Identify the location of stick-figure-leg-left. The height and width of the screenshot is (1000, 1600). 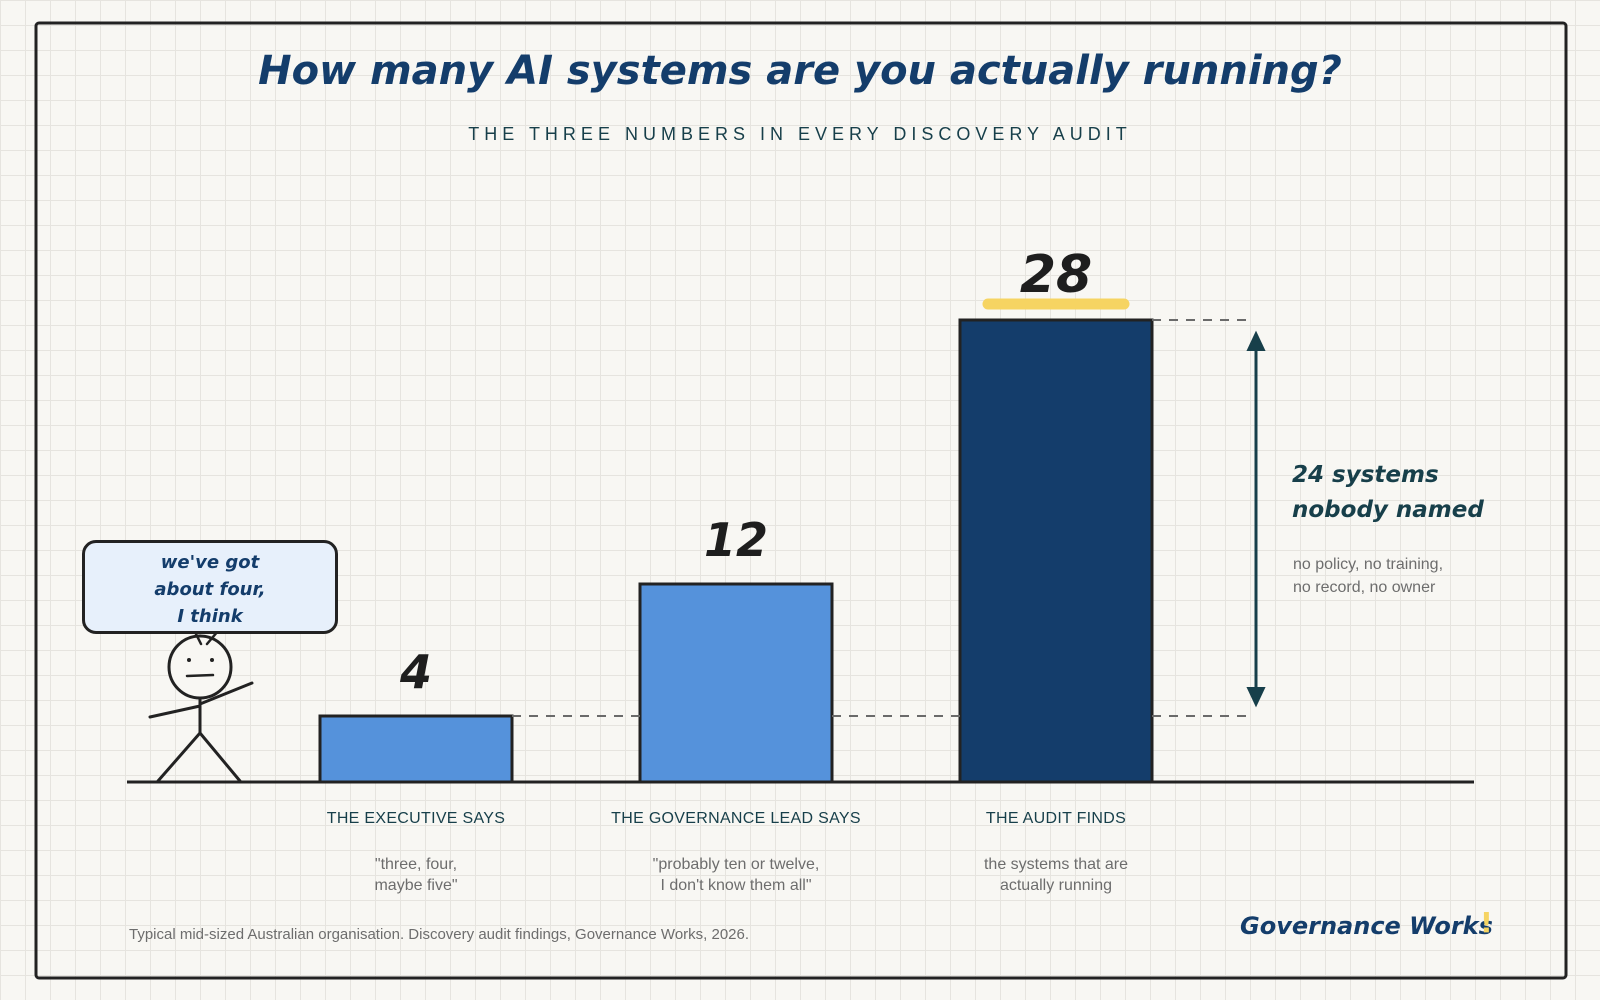
(179, 757).